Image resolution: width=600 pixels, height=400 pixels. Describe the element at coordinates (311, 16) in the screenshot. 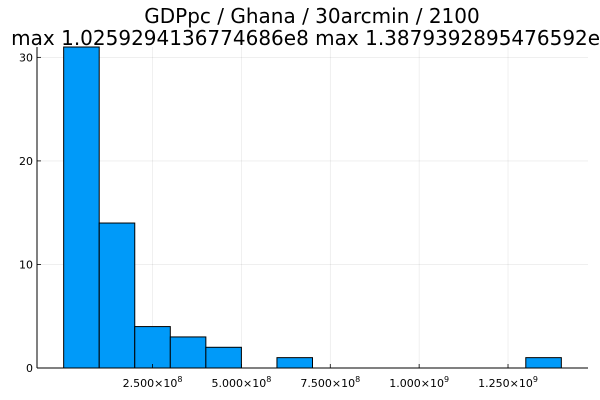

I see `chart-title: GDPpc / Ghana / 30arcmin / 2100` at that location.